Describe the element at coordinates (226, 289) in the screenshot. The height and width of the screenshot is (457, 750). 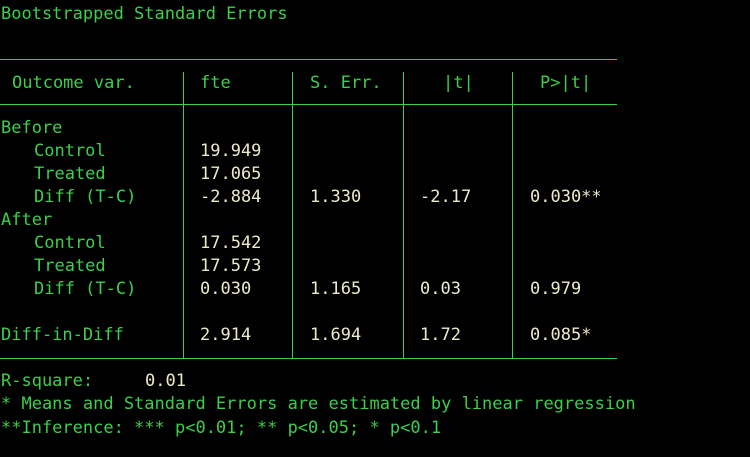
I see `cell: 0.030` at that location.